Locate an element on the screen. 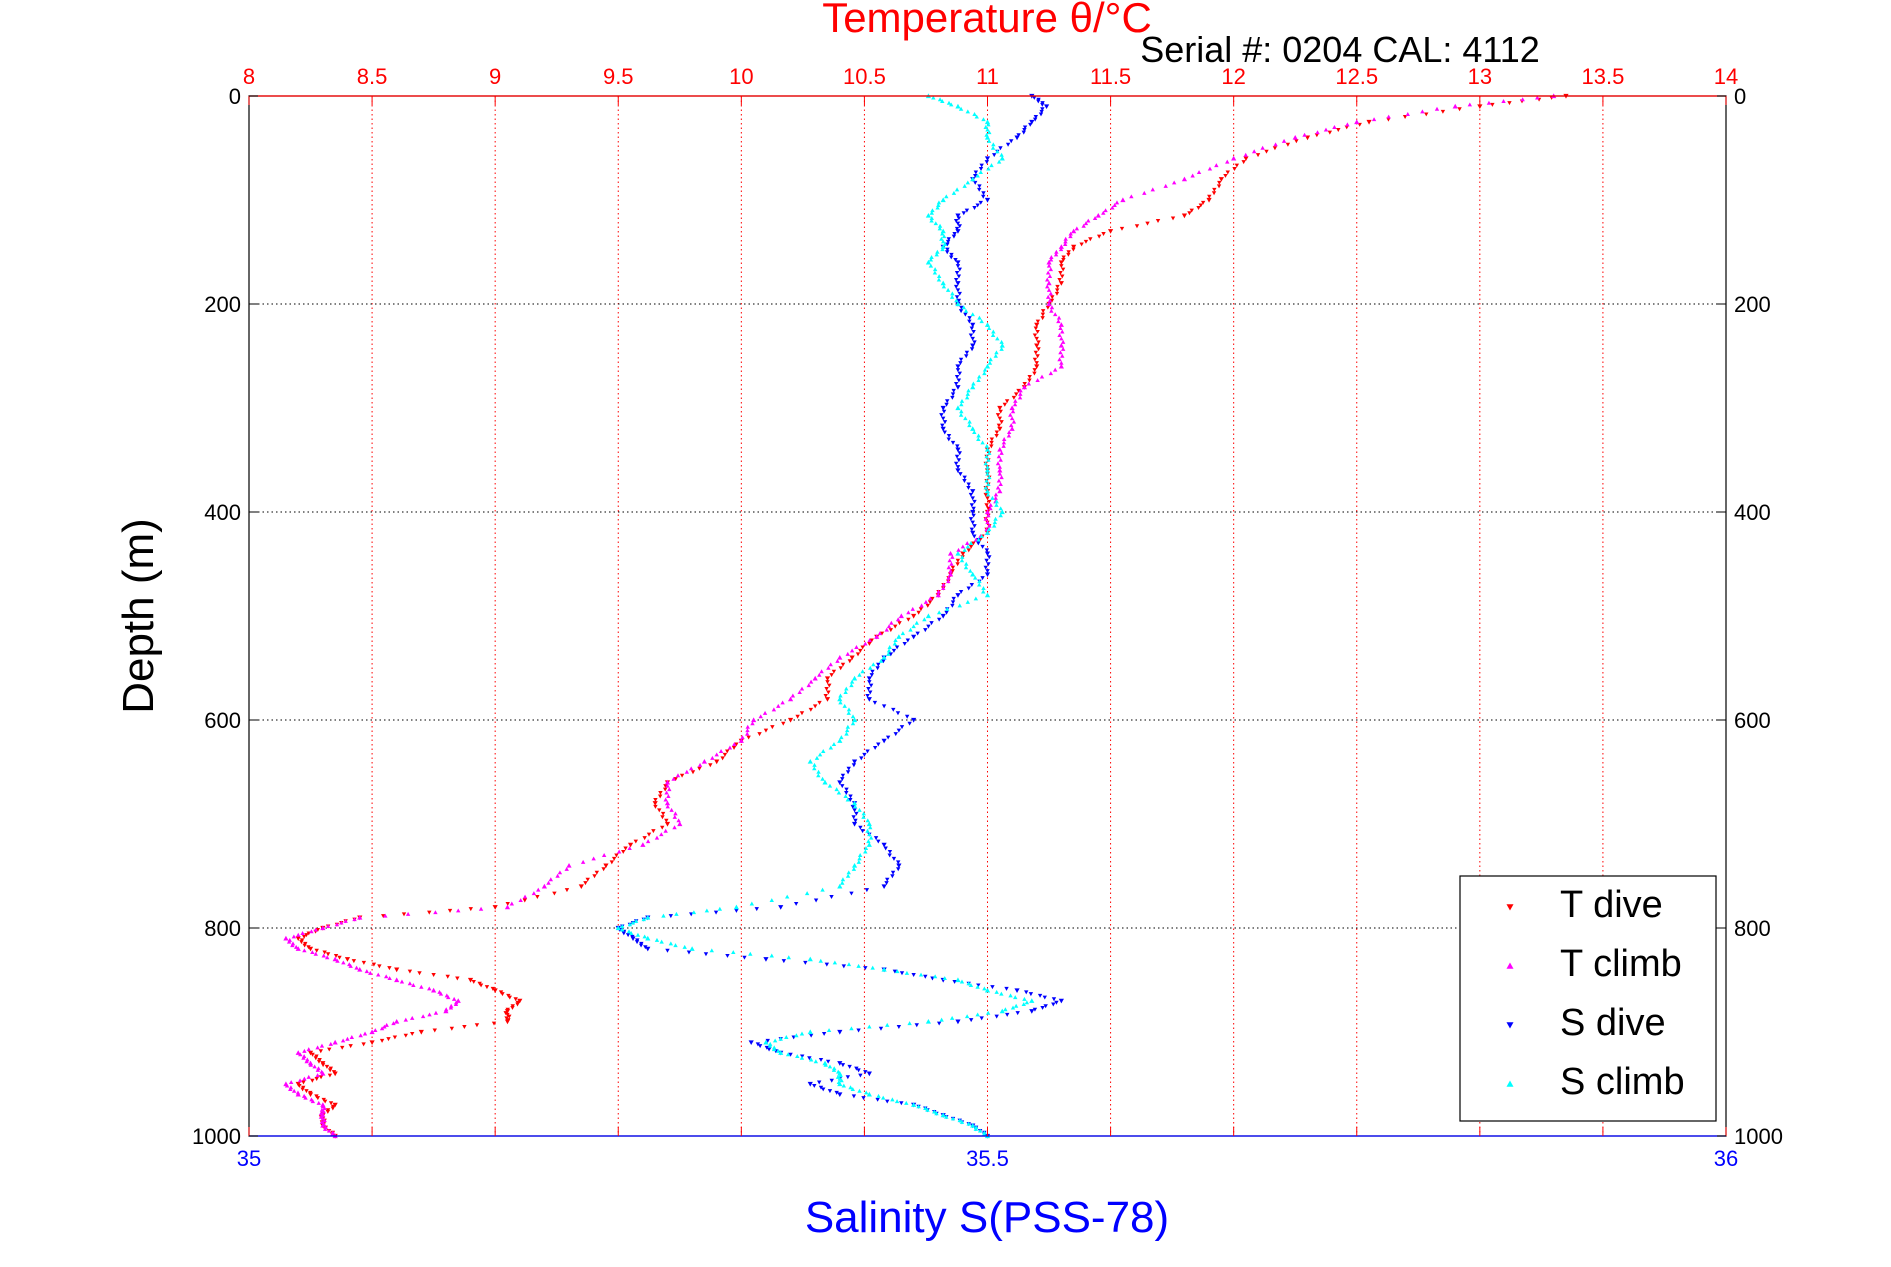 The width and height of the screenshot is (1891, 1267). top-tick-label: 9 is located at coordinates (495, 76).